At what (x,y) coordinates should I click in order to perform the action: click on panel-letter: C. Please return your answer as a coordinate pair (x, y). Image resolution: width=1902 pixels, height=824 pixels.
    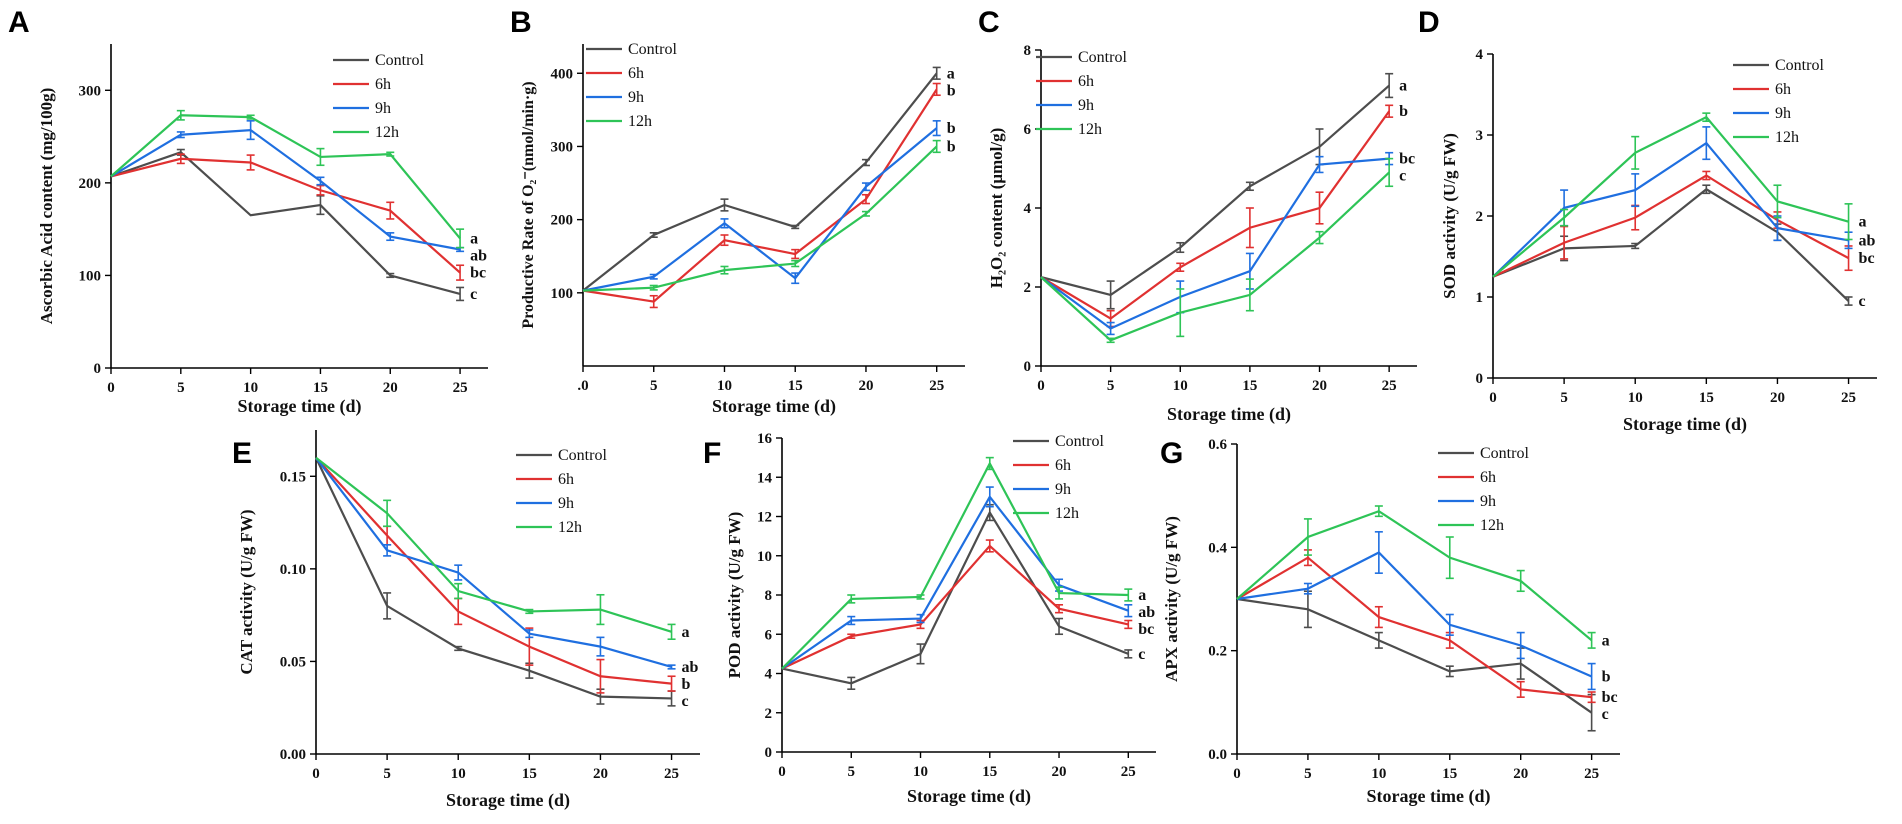
    Looking at the image, I should click on (989, 22).